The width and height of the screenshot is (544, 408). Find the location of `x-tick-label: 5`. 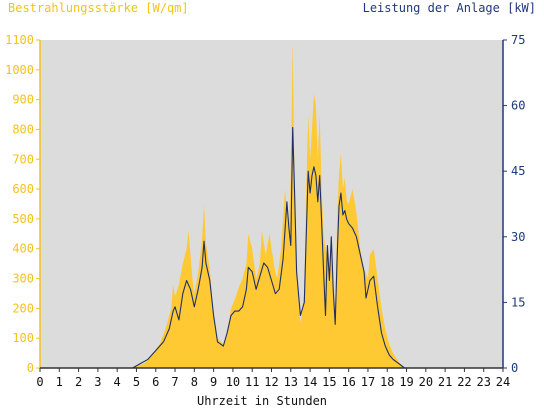

x-tick-label: 5 is located at coordinates (136, 382).